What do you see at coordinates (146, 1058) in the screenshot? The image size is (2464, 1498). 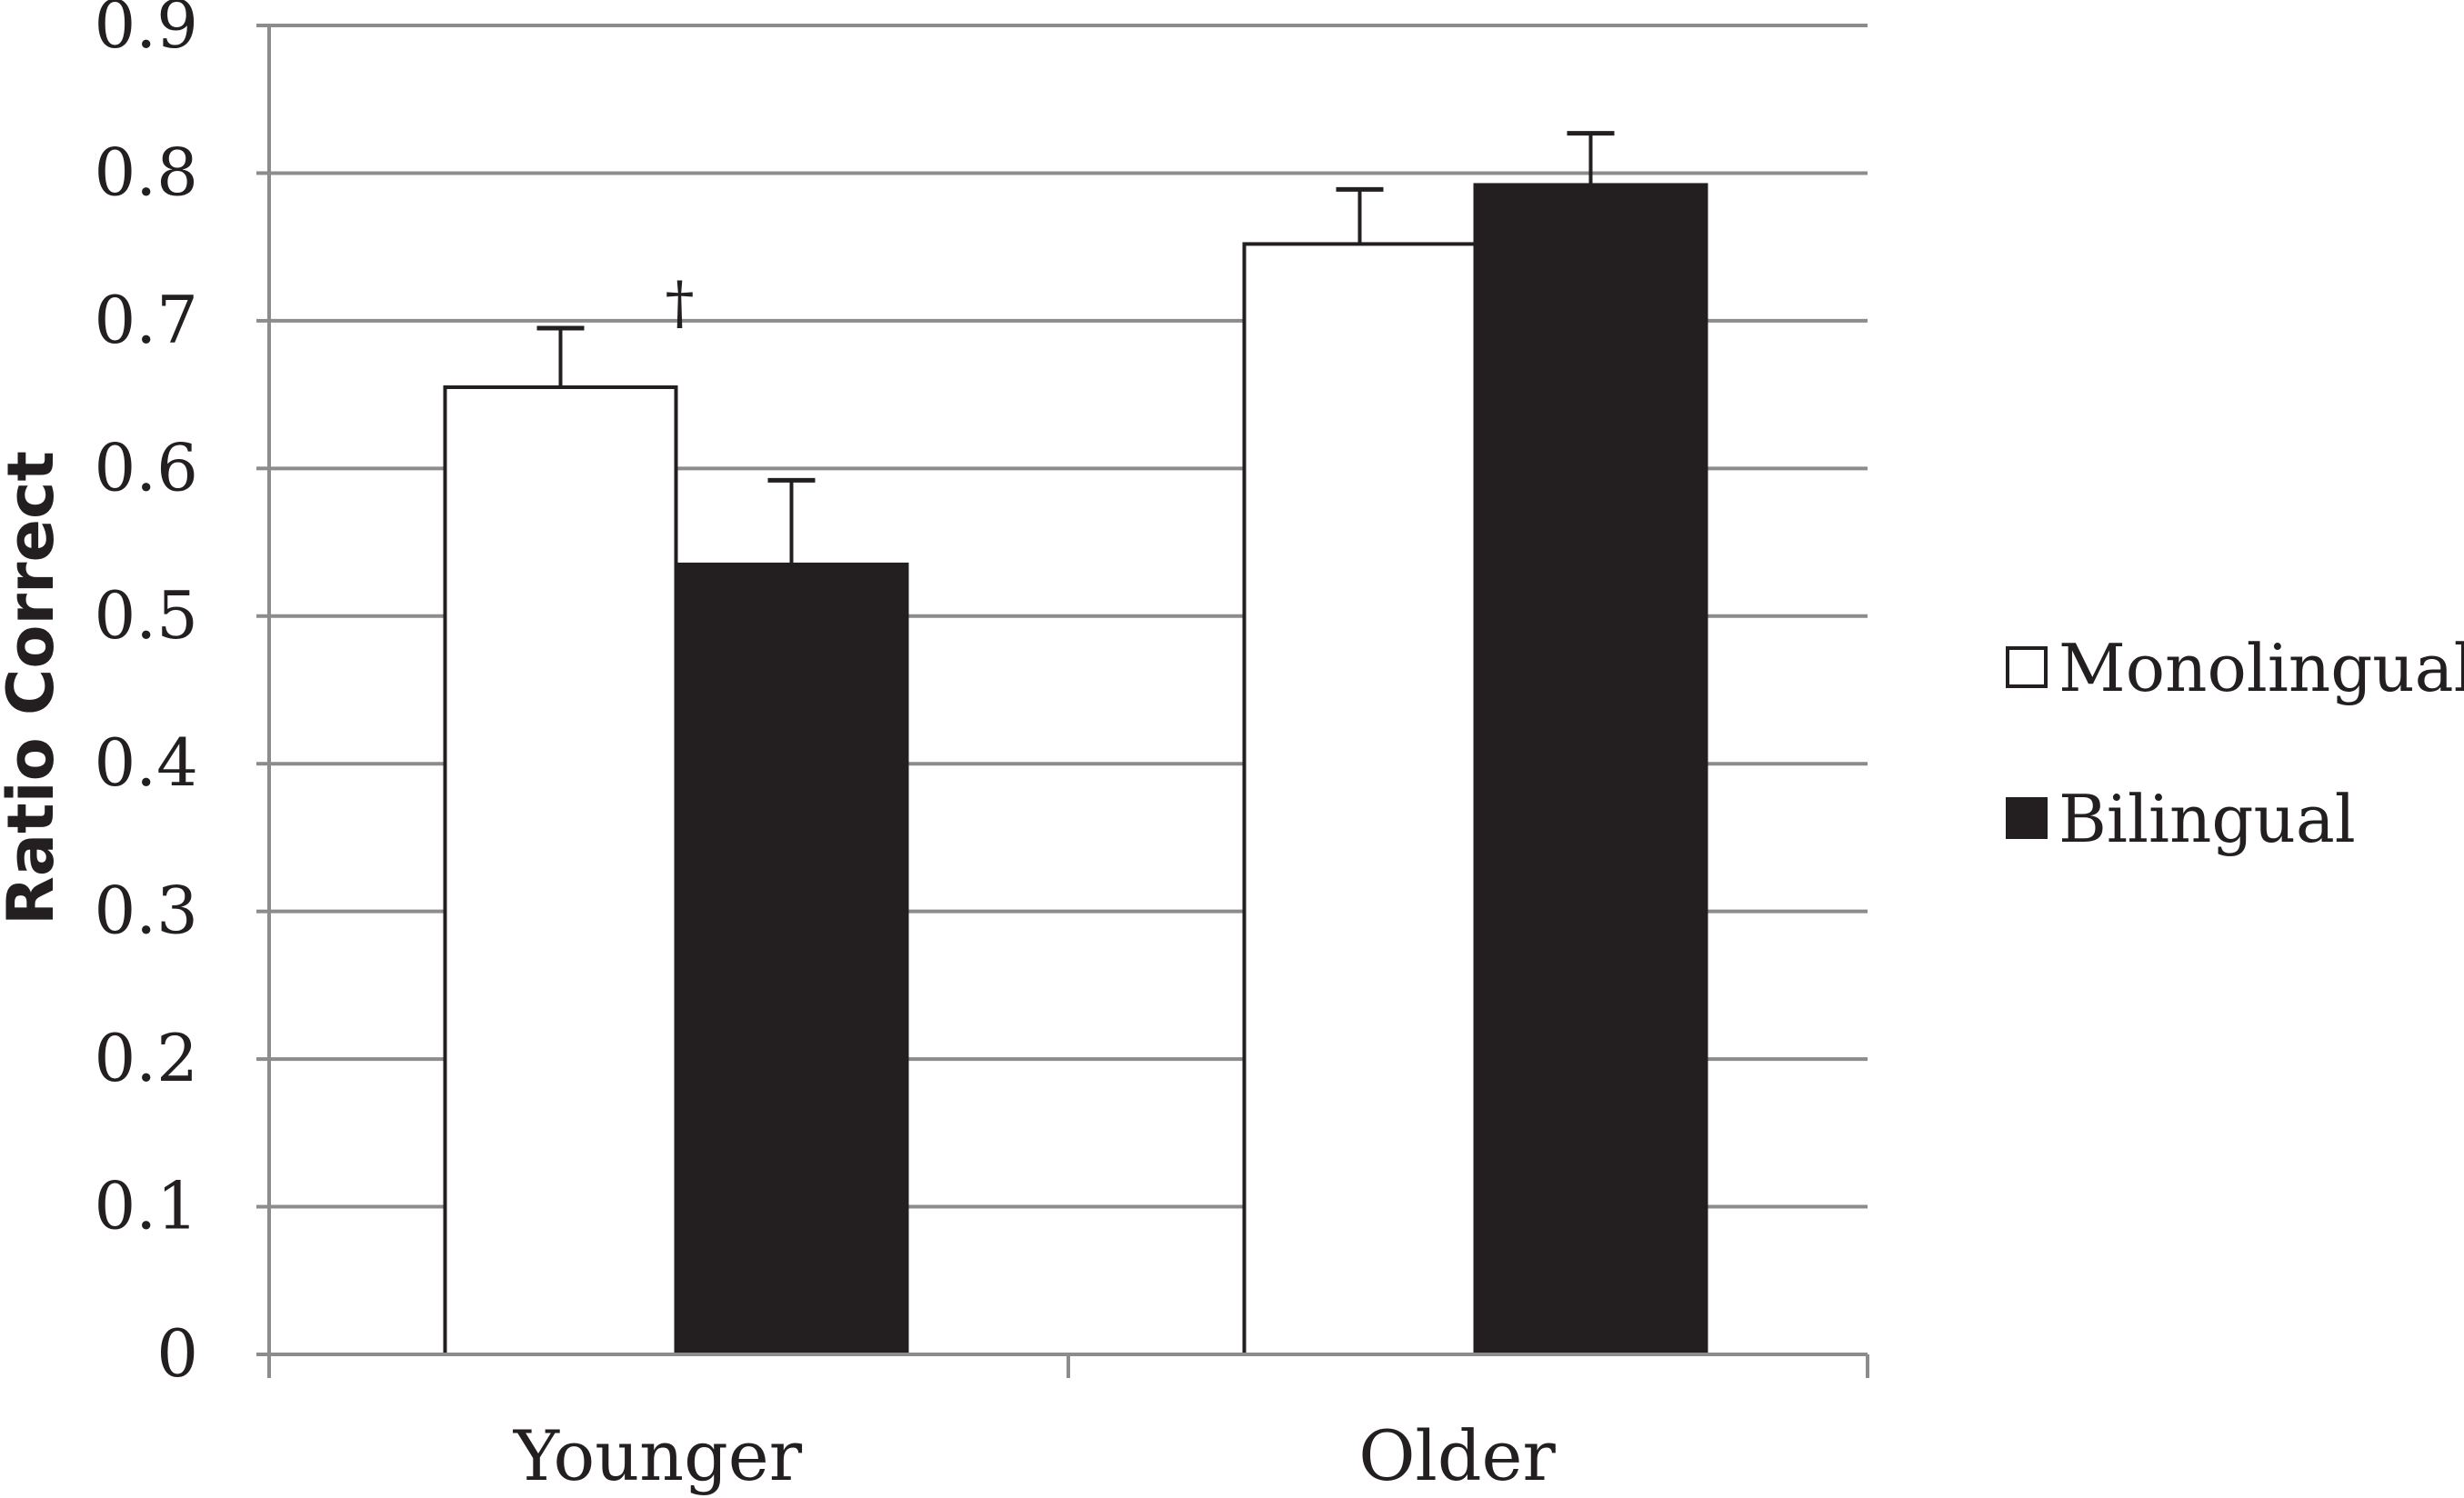 I see `y-tick-label: 0.2` at bounding box center [146, 1058].